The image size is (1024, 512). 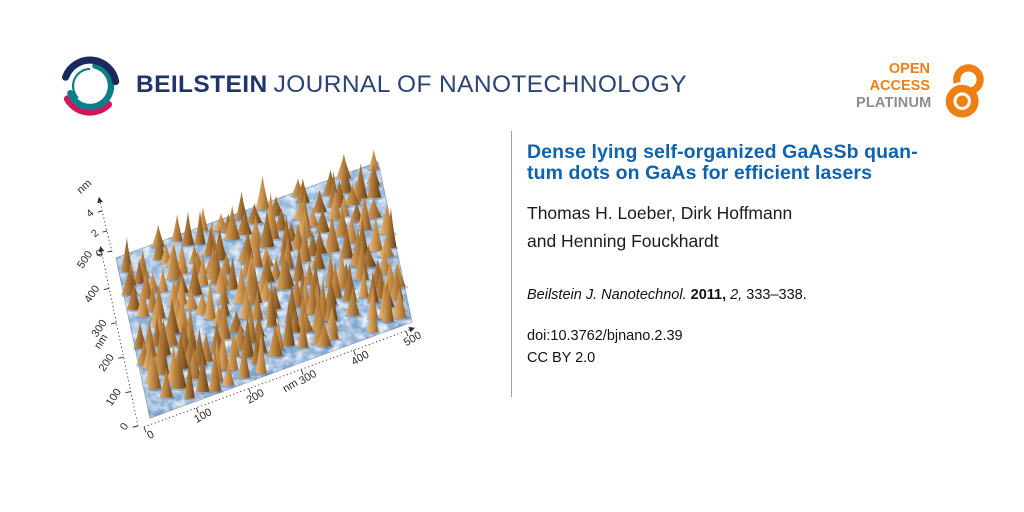 I want to click on svg-text: 300, so click(x=308, y=378).